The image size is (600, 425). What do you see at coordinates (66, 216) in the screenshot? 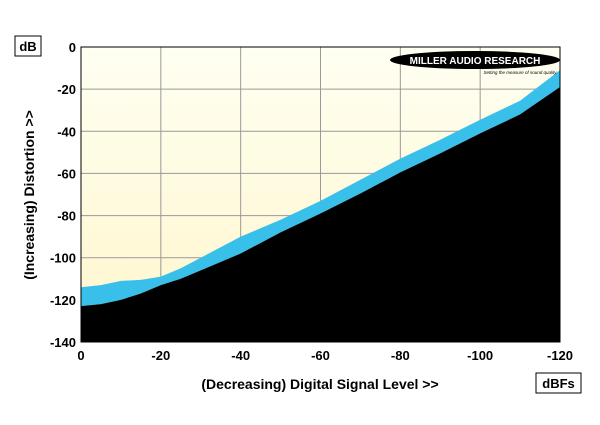
I see `y-tick-label: -80` at bounding box center [66, 216].